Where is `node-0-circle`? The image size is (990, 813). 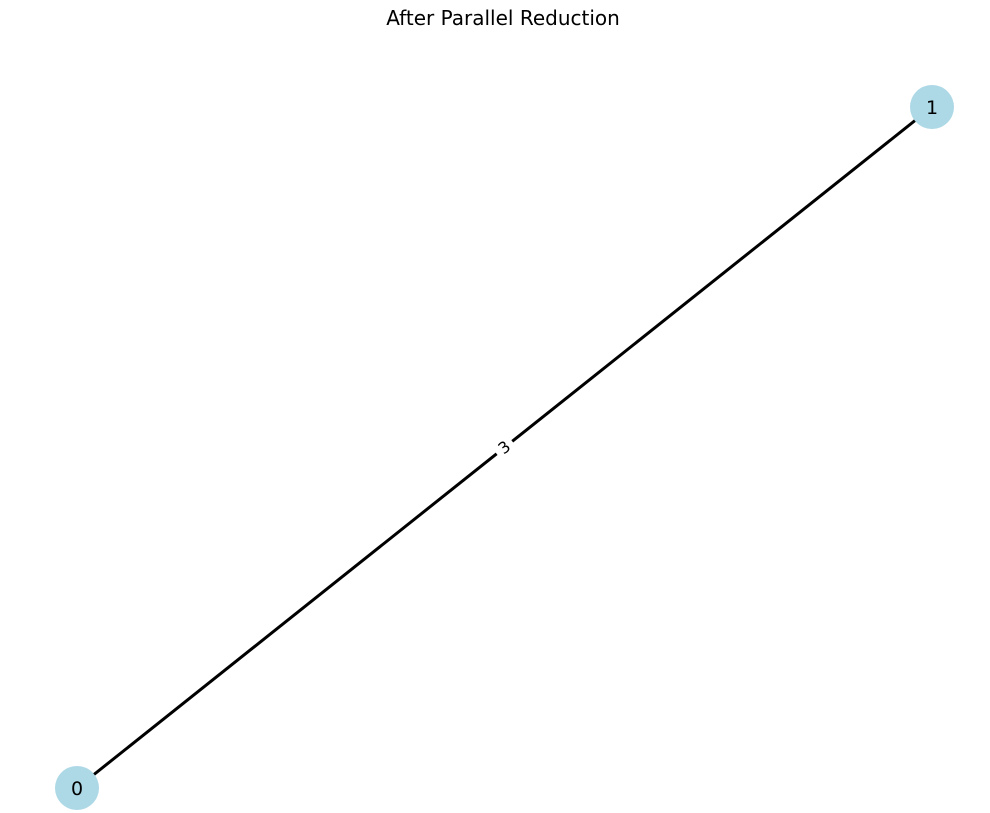
node-0-circle is located at coordinates (77, 788).